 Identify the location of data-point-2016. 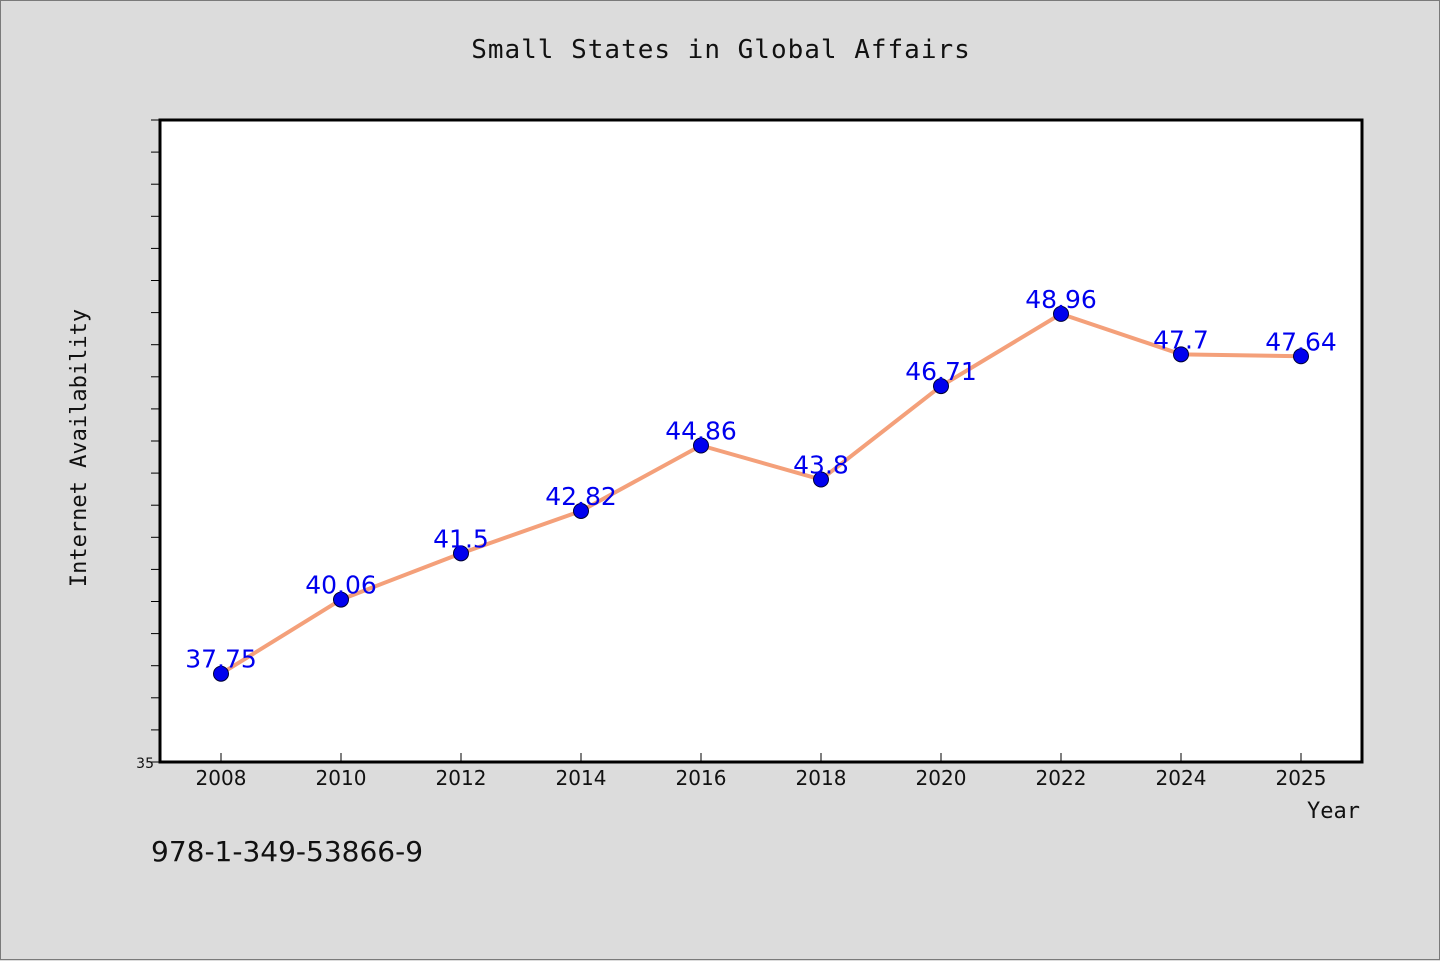
(701, 445).